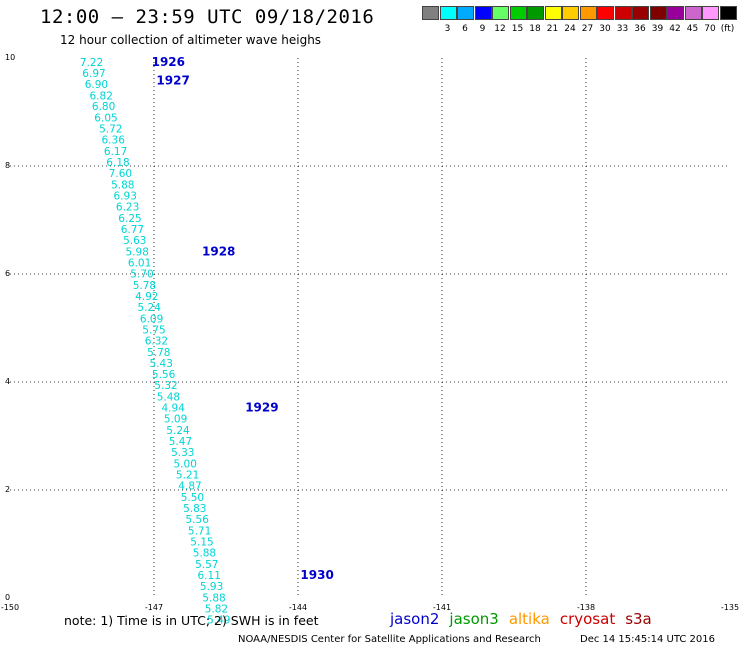  What do you see at coordinates (7, 165) in the screenshot?
I see `y-tick-label: 8` at bounding box center [7, 165].